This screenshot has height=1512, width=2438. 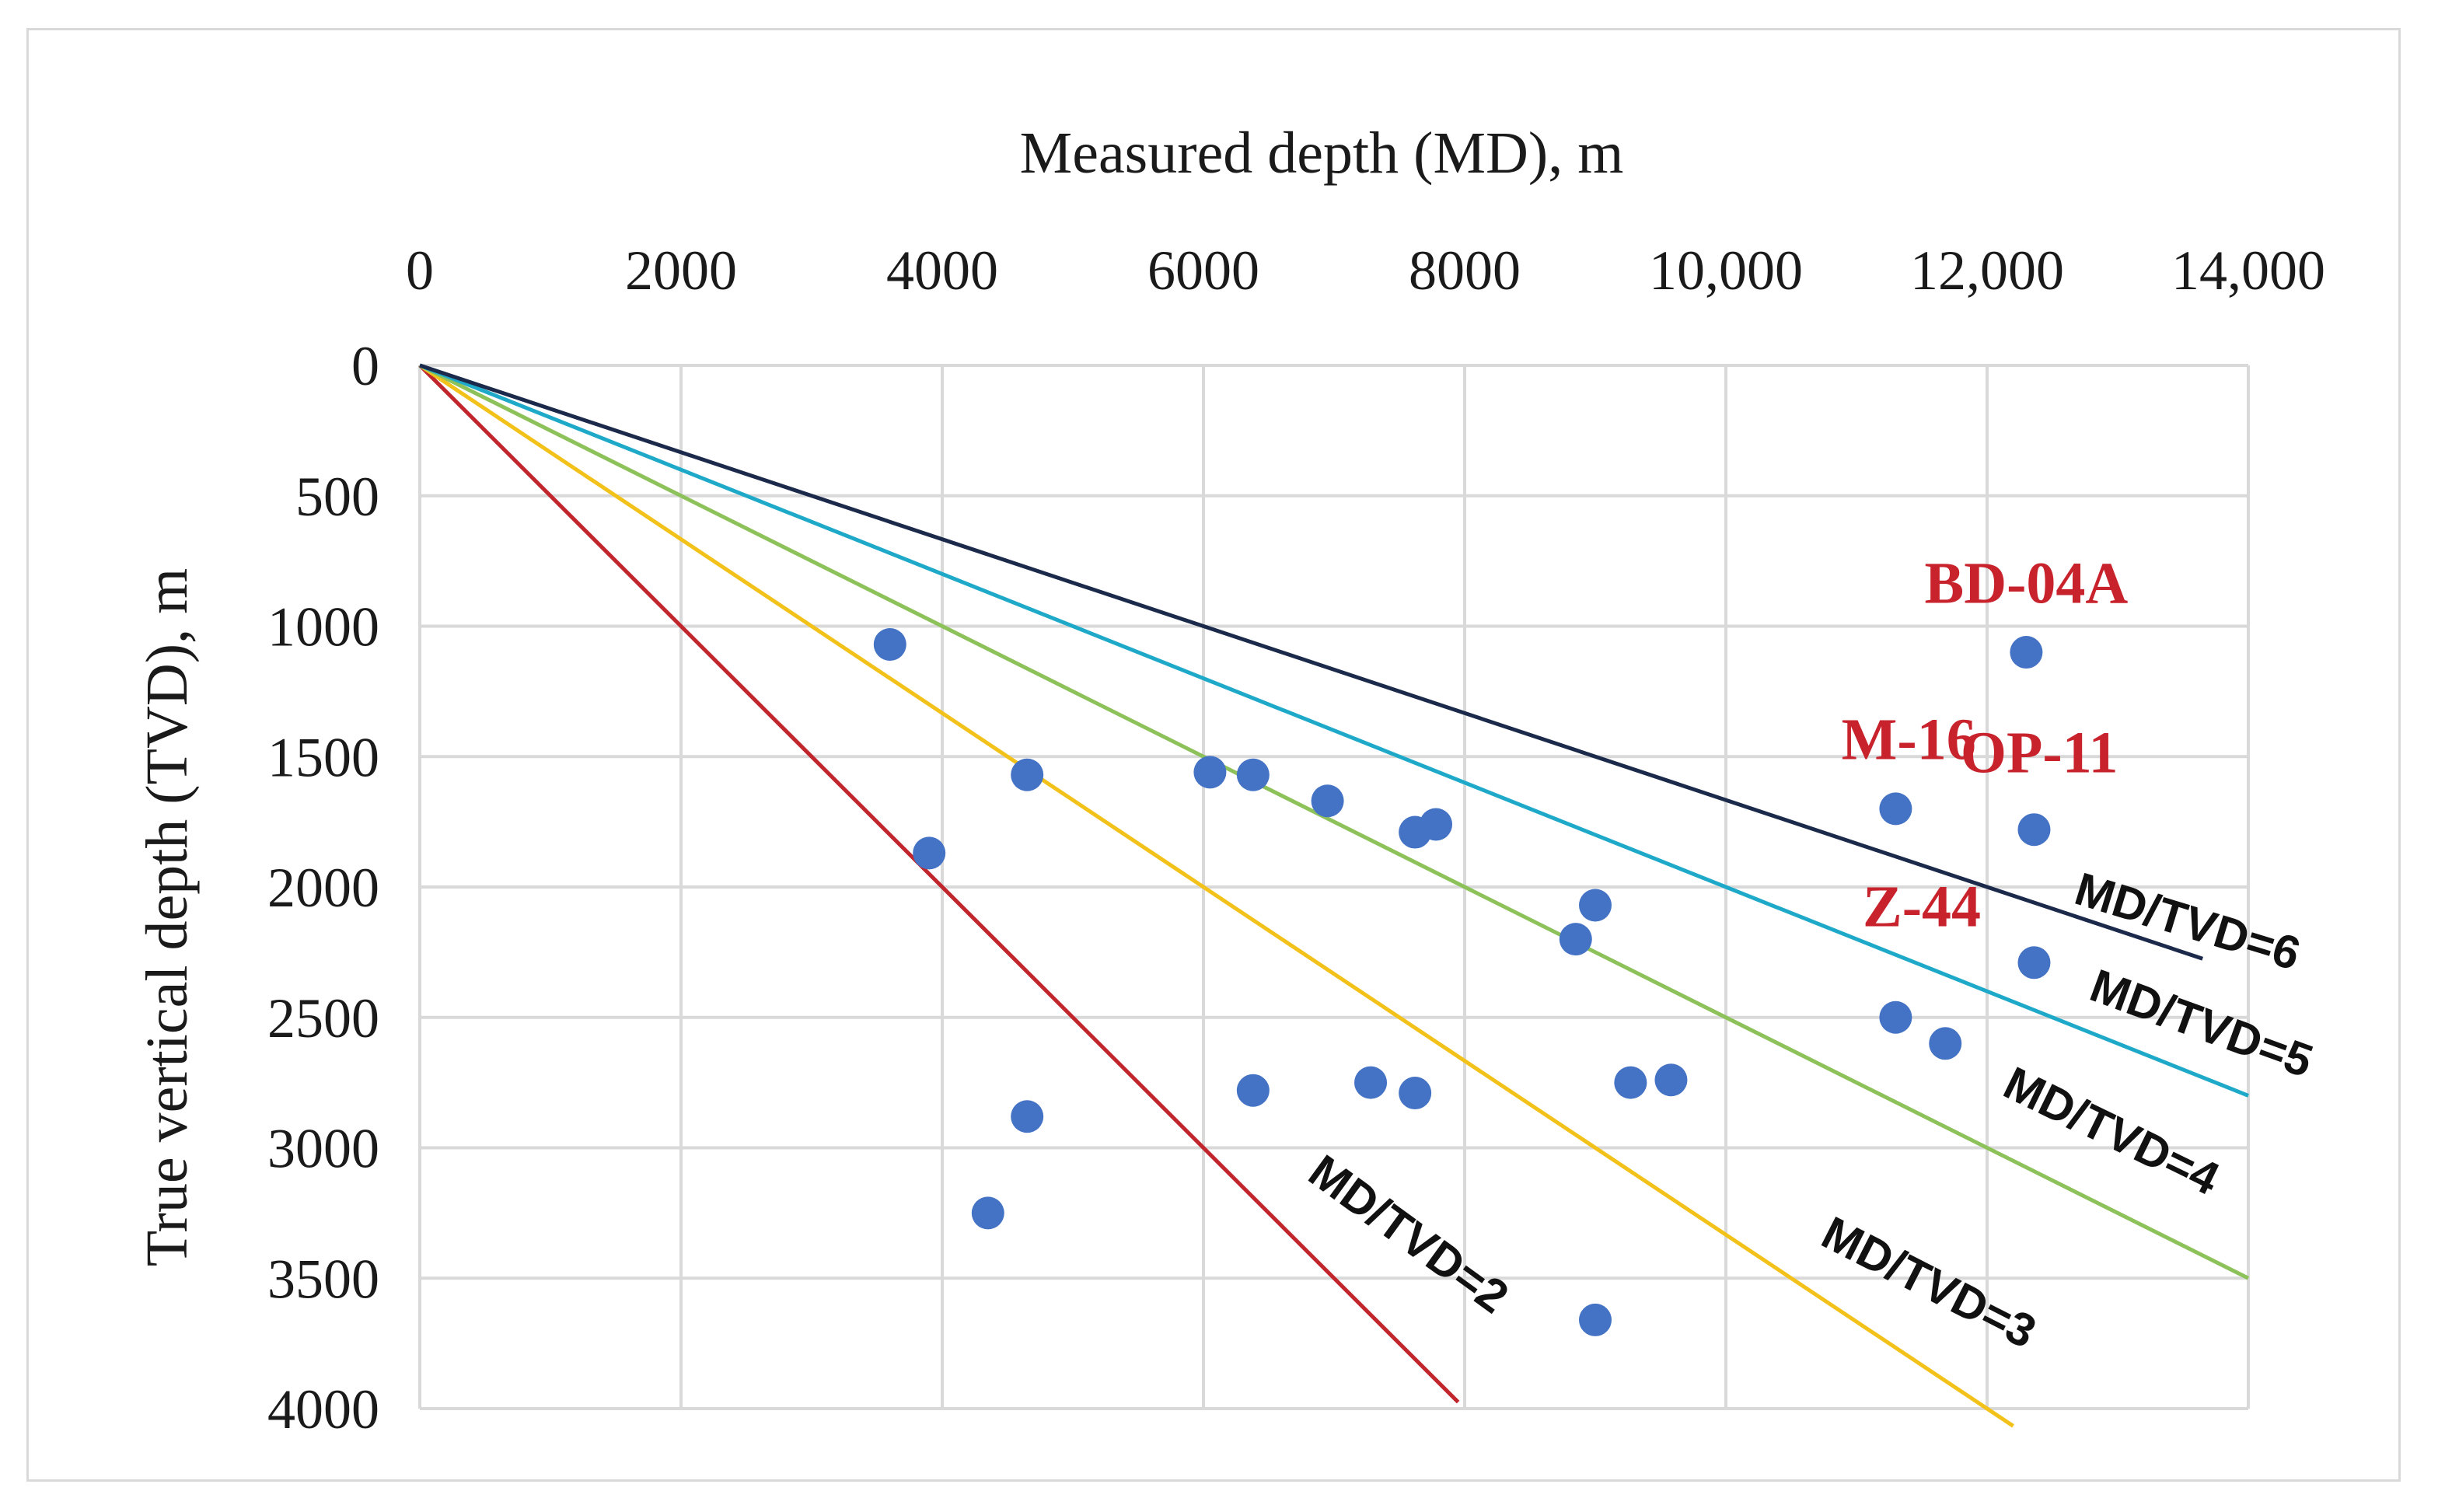 What do you see at coordinates (1322, 153) in the screenshot?
I see `x-axis-title: Measured depth (MD), m` at bounding box center [1322, 153].